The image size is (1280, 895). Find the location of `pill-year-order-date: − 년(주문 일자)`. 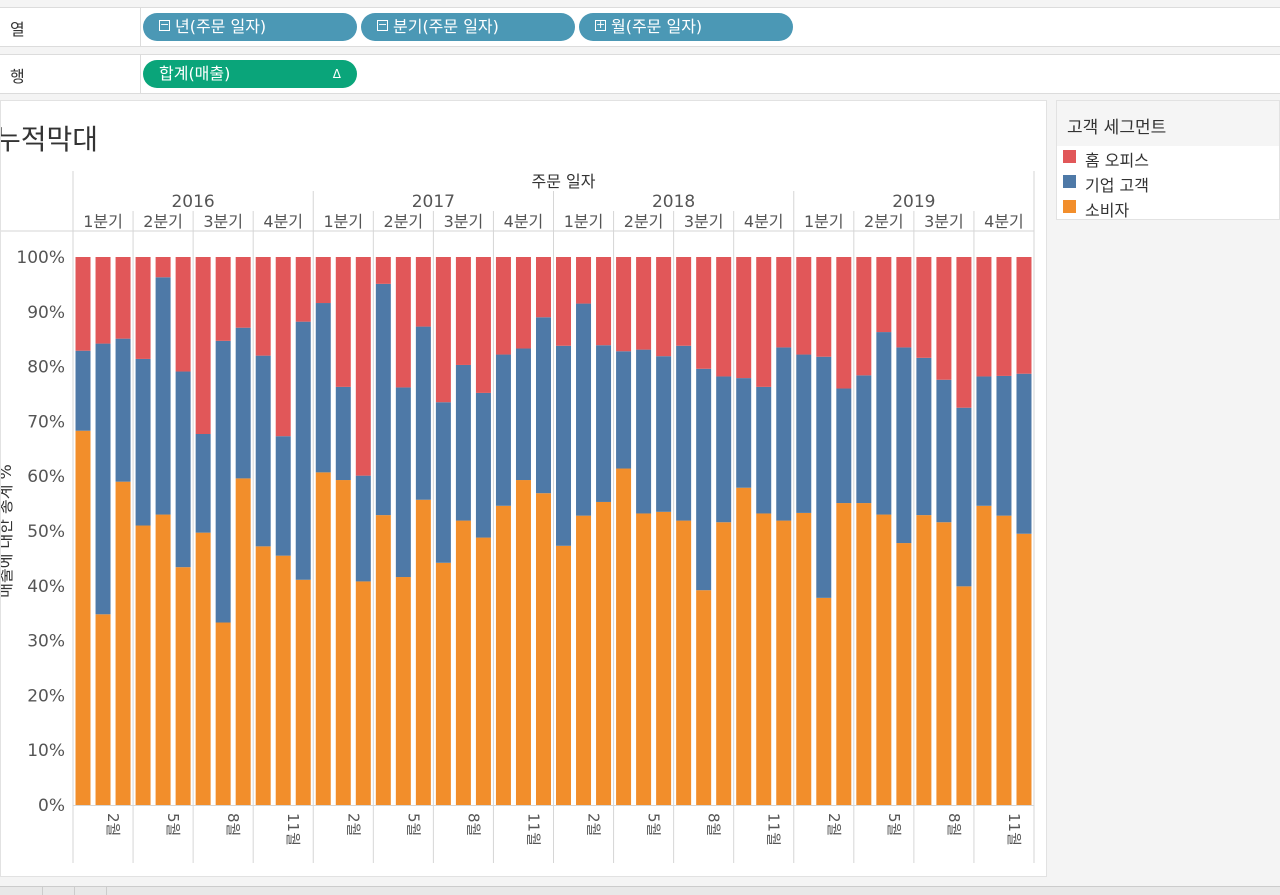

pill-year-order-date: − 년(주문 일자) is located at coordinates (250, 27).